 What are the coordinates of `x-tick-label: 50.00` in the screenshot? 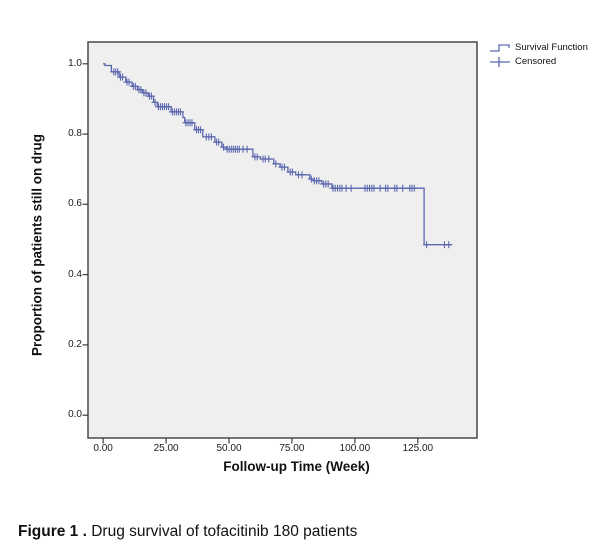 It's located at (229, 448).